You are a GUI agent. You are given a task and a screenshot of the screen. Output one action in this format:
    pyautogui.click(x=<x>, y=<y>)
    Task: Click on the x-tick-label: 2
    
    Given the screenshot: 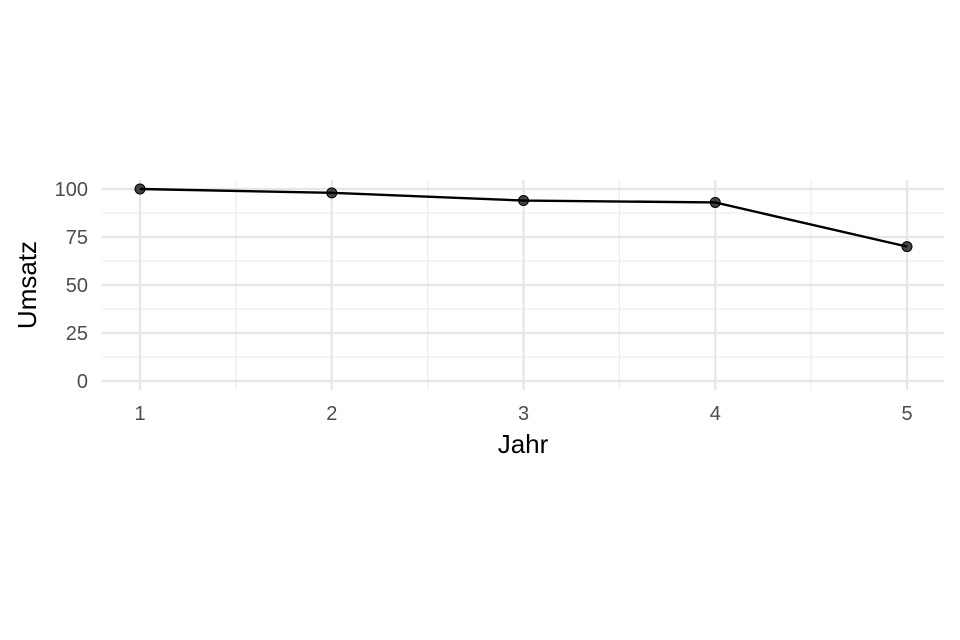 What is the action you would take?
    pyautogui.click(x=331, y=414)
    